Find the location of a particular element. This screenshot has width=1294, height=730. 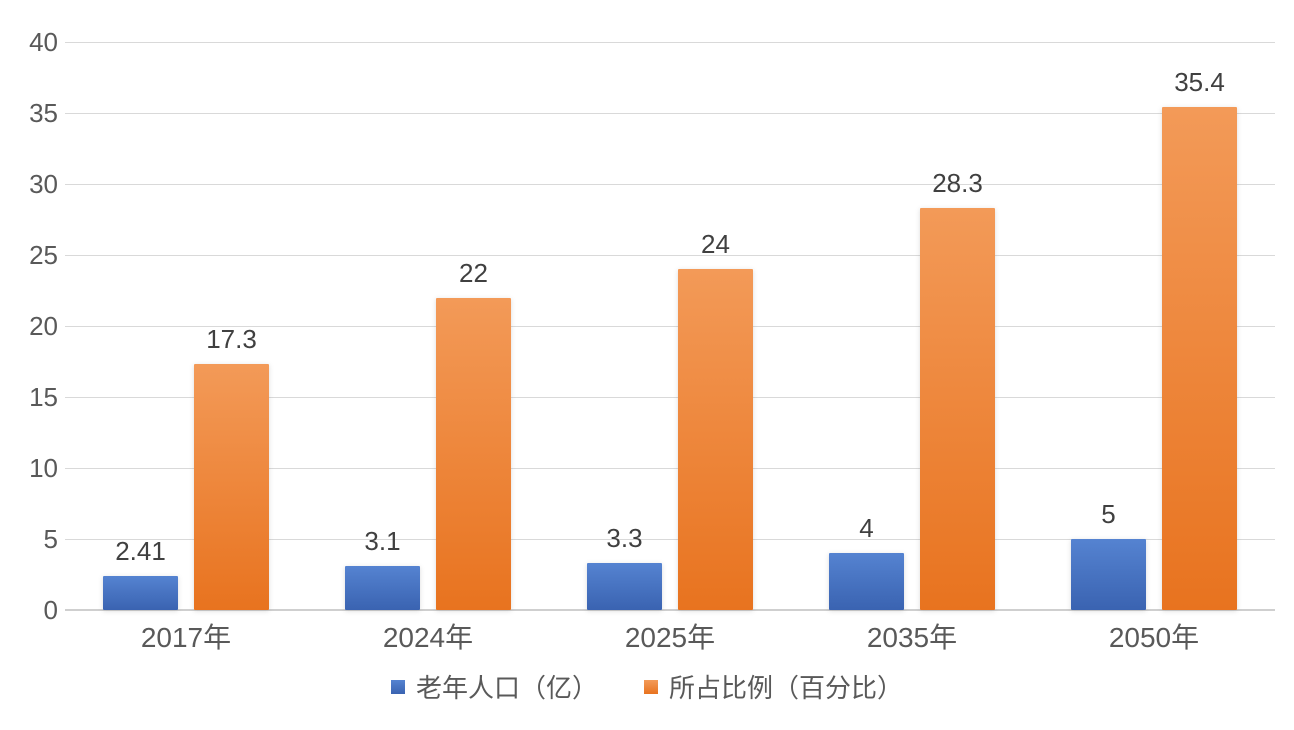

x-axis-label: 2050年 is located at coordinates (1154, 637).